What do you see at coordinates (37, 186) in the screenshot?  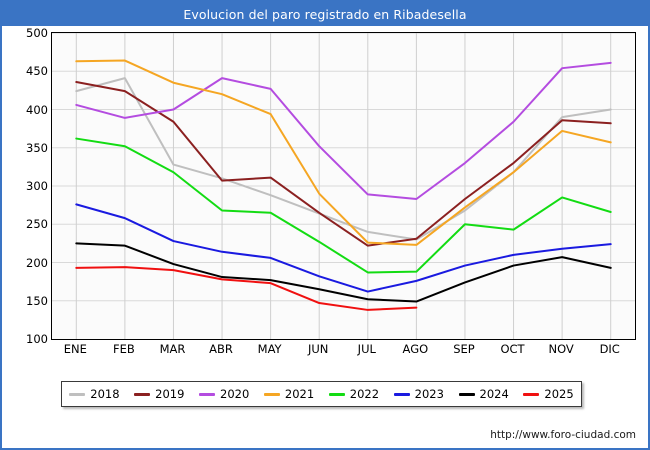 I see `y-tick-300: 300` at bounding box center [37, 186].